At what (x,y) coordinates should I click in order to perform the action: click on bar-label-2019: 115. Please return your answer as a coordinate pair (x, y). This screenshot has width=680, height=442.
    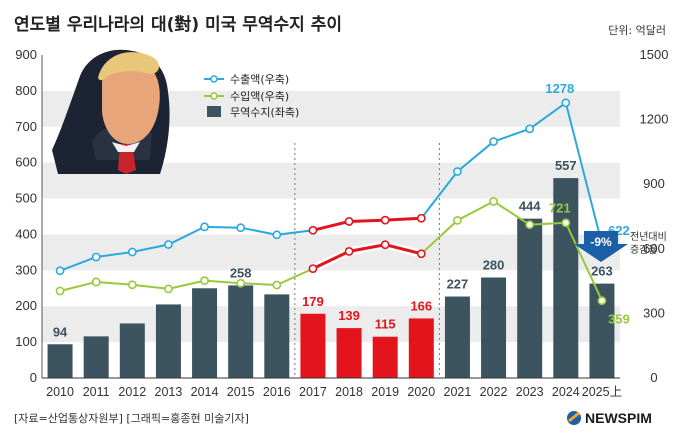
    Looking at the image, I should click on (385, 324).